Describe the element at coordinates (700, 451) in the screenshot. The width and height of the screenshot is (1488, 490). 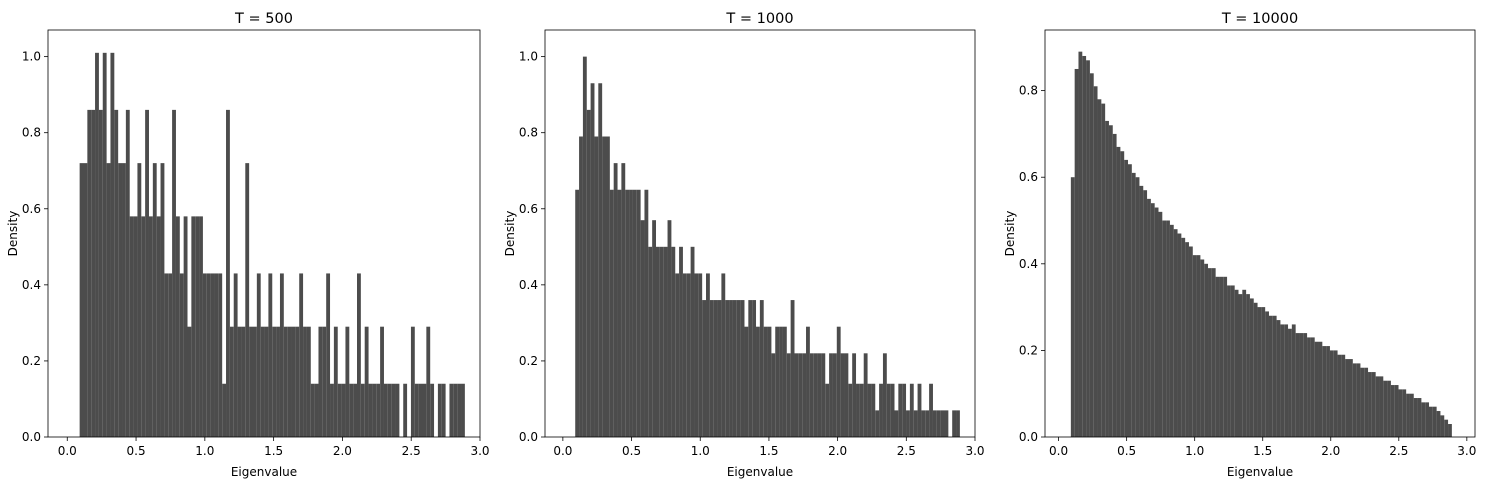
I see `x-tick-label: 1.0` at that location.